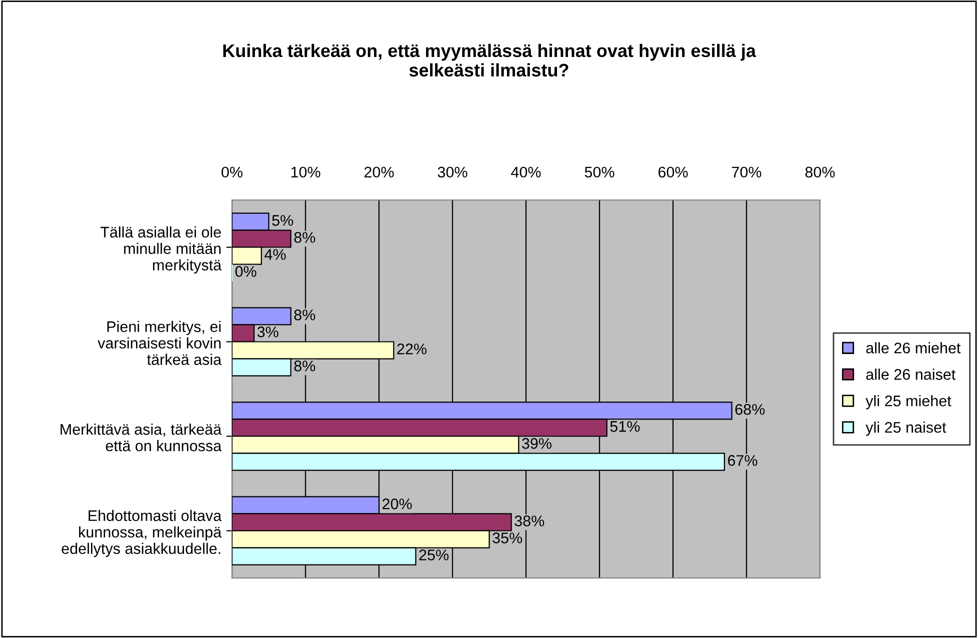 This screenshot has width=978, height=638. What do you see at coordinates (507, 538) in the screenshot?
I see `data-label: 35%` at bounding box center [507, 538].